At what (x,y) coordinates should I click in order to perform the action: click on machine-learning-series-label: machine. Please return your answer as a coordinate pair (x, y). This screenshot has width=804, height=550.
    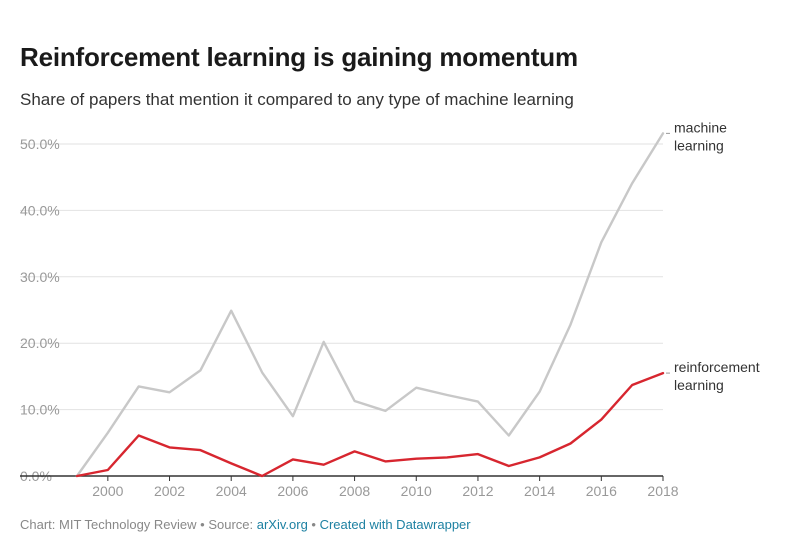
    Looking at the image, I should click on (700, 127).